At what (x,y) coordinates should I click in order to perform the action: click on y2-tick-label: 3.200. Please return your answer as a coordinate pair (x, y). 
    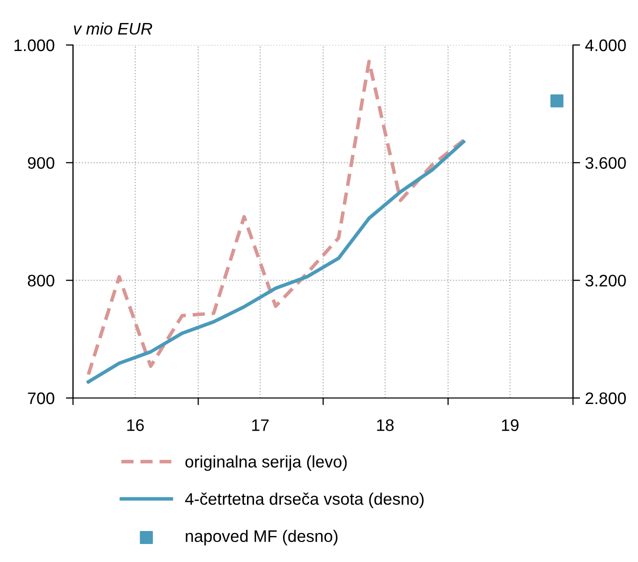
    Looking at the image, I should click on (605, 280).